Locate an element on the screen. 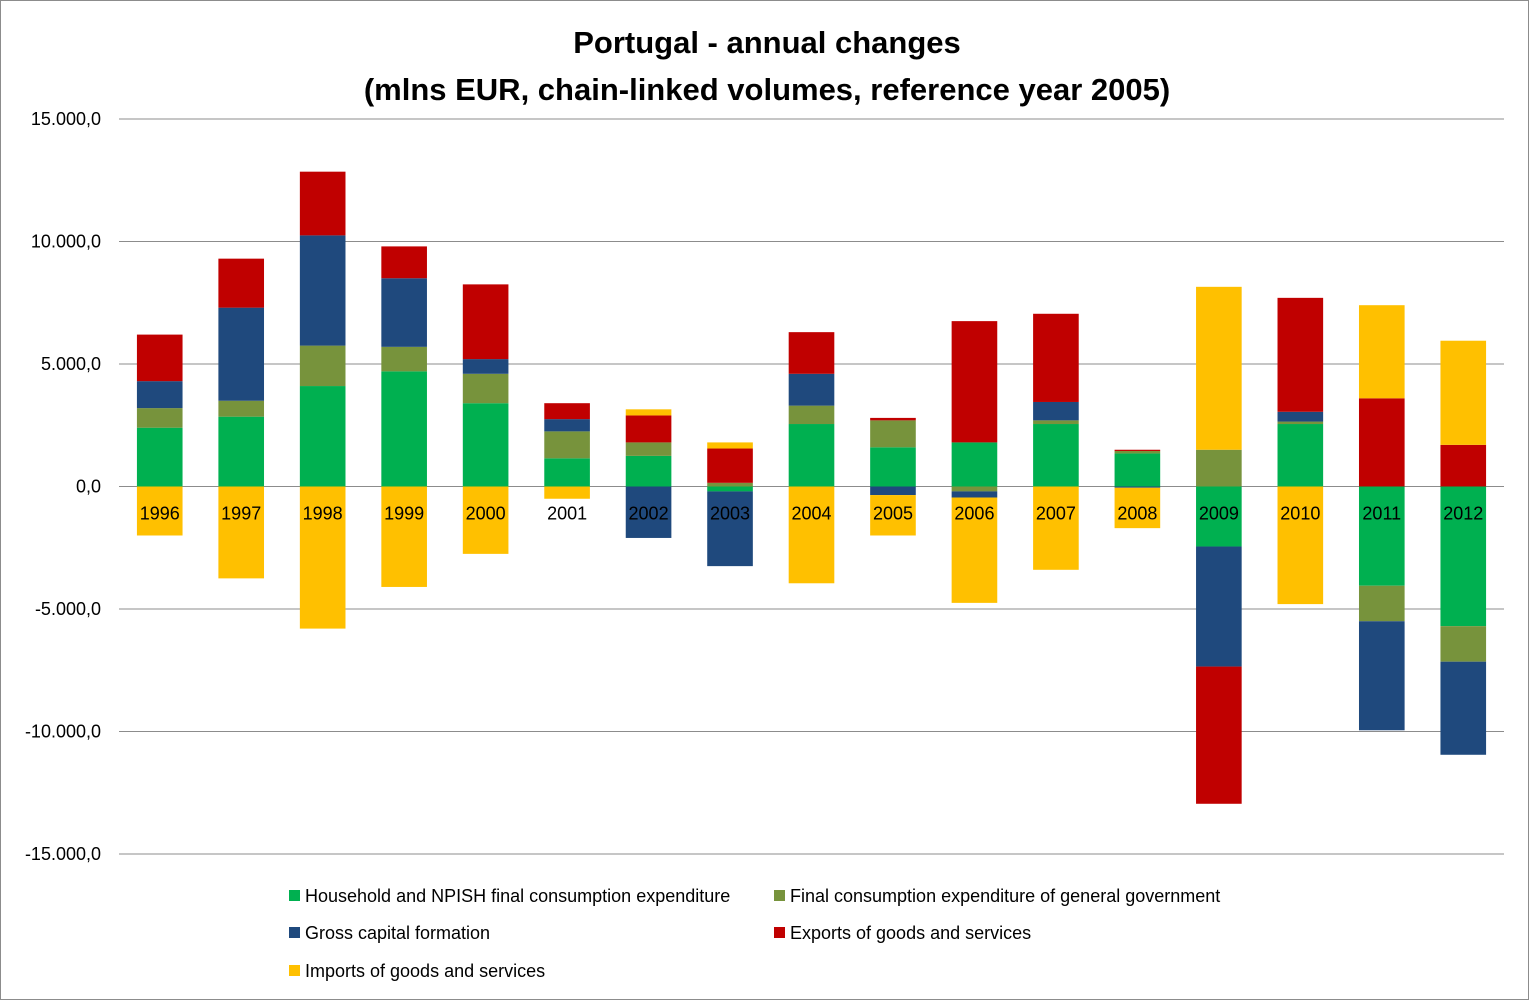 The image size is (1529, 1000). x-category-label: 1998 is located at coordinates (323, 514).